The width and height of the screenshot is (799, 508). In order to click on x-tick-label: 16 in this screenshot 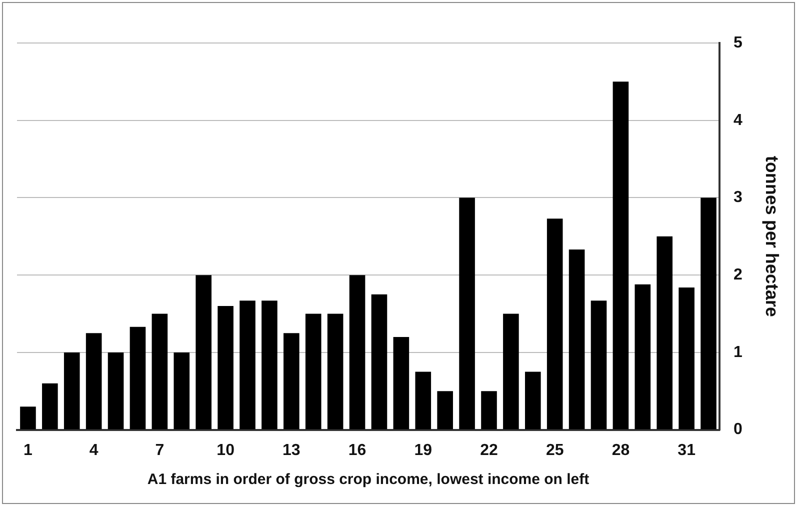, I will do `click(357, 450)`.